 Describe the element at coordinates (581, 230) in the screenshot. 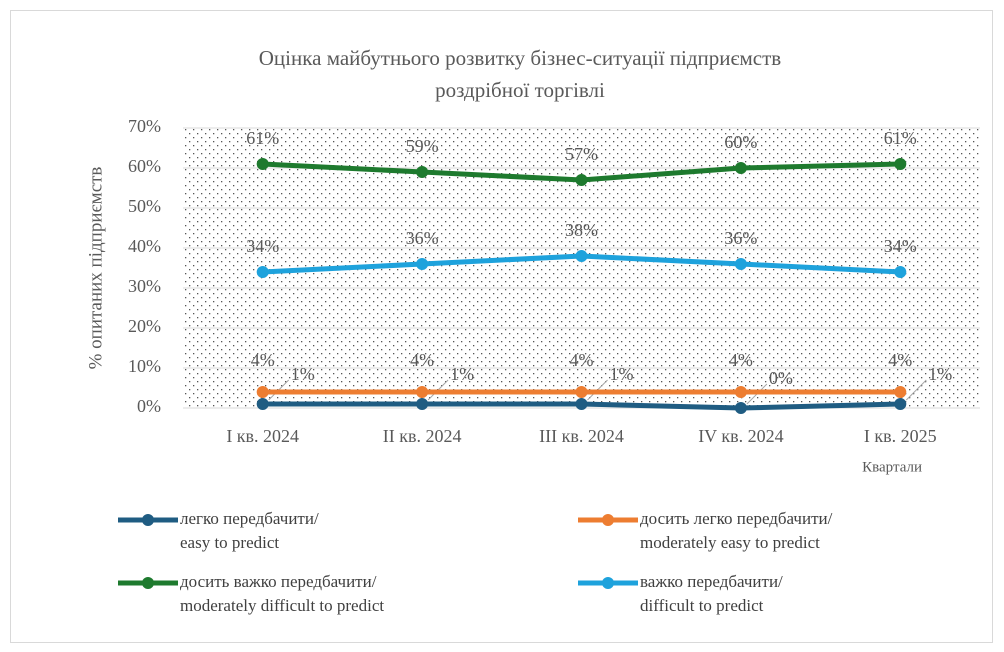

I see `data-label: 38%` at that location.